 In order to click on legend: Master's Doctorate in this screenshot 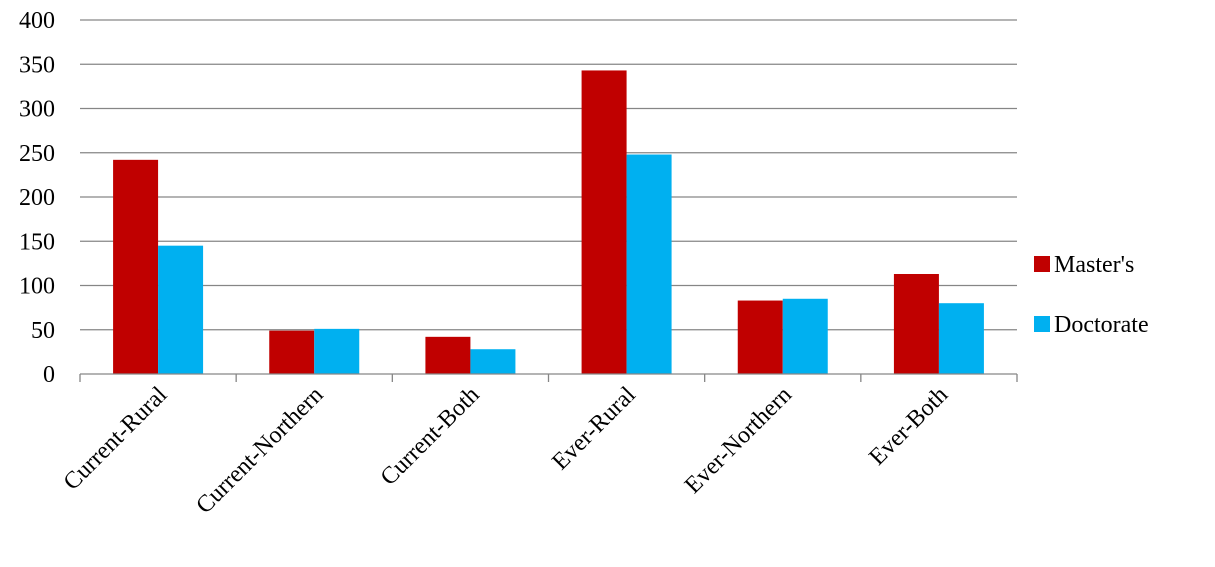, I will do `click(1091, 295)`.